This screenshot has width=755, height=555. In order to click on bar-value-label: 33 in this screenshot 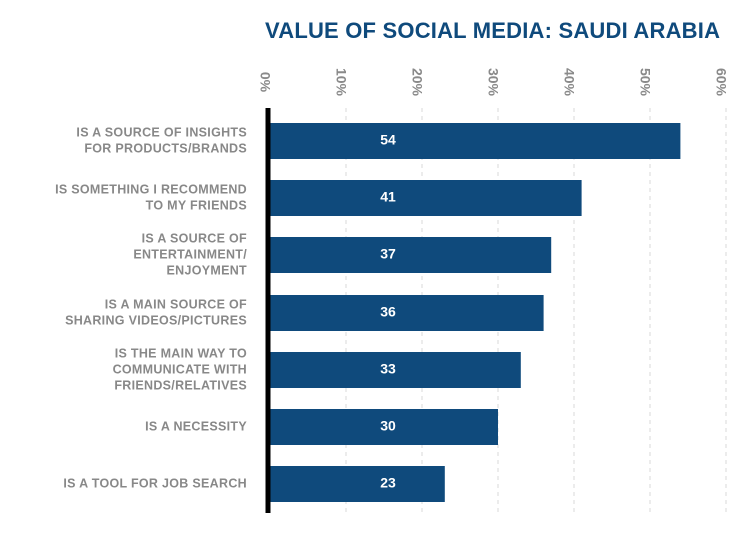, I will do `click(388, 369)`.